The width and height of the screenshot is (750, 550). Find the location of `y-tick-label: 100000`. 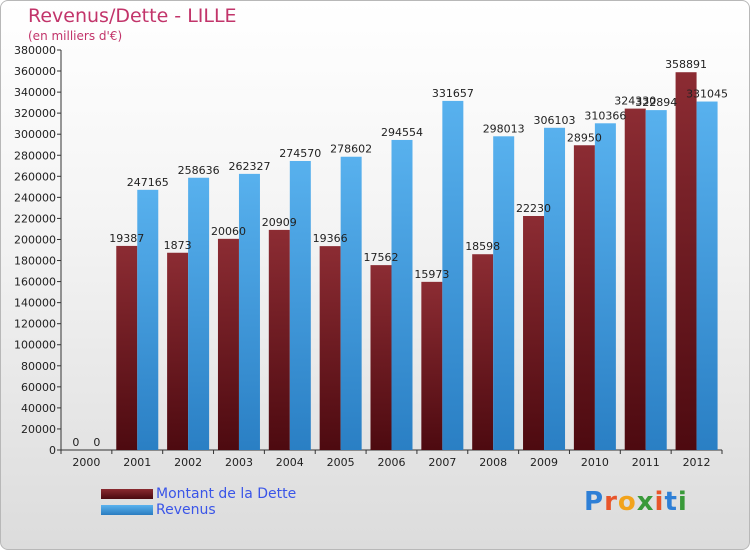

y-tick-label: 100000 is located at coordinates (35, 345).